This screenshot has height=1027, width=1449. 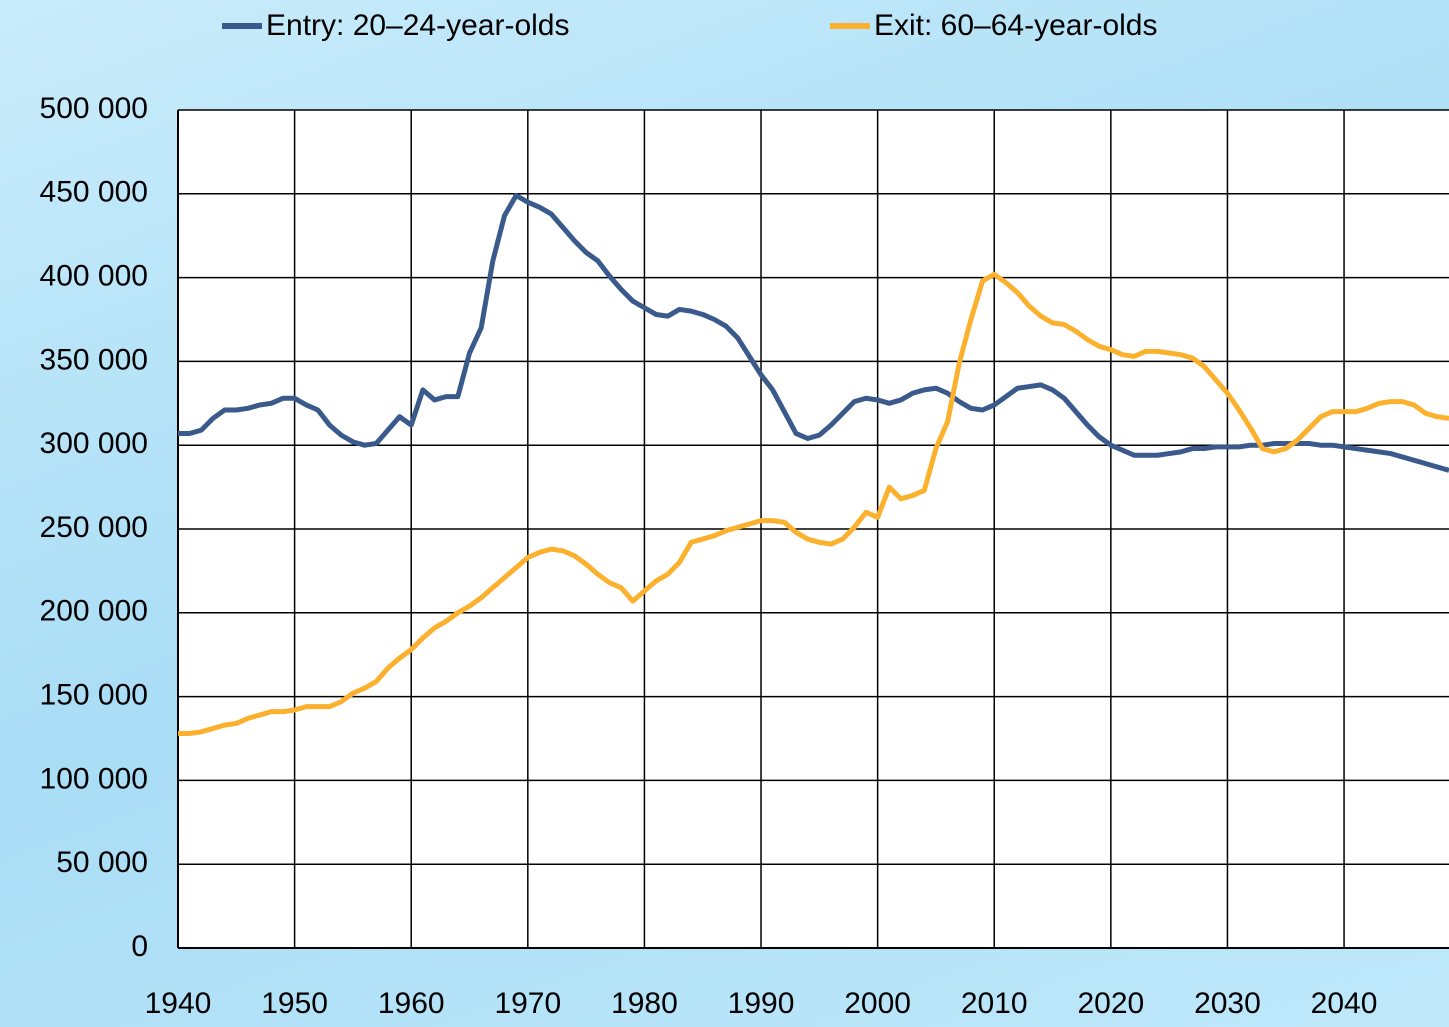 I want to click on legend-label: Entry: 20–24-year-olds, so click(x=418, y=25).